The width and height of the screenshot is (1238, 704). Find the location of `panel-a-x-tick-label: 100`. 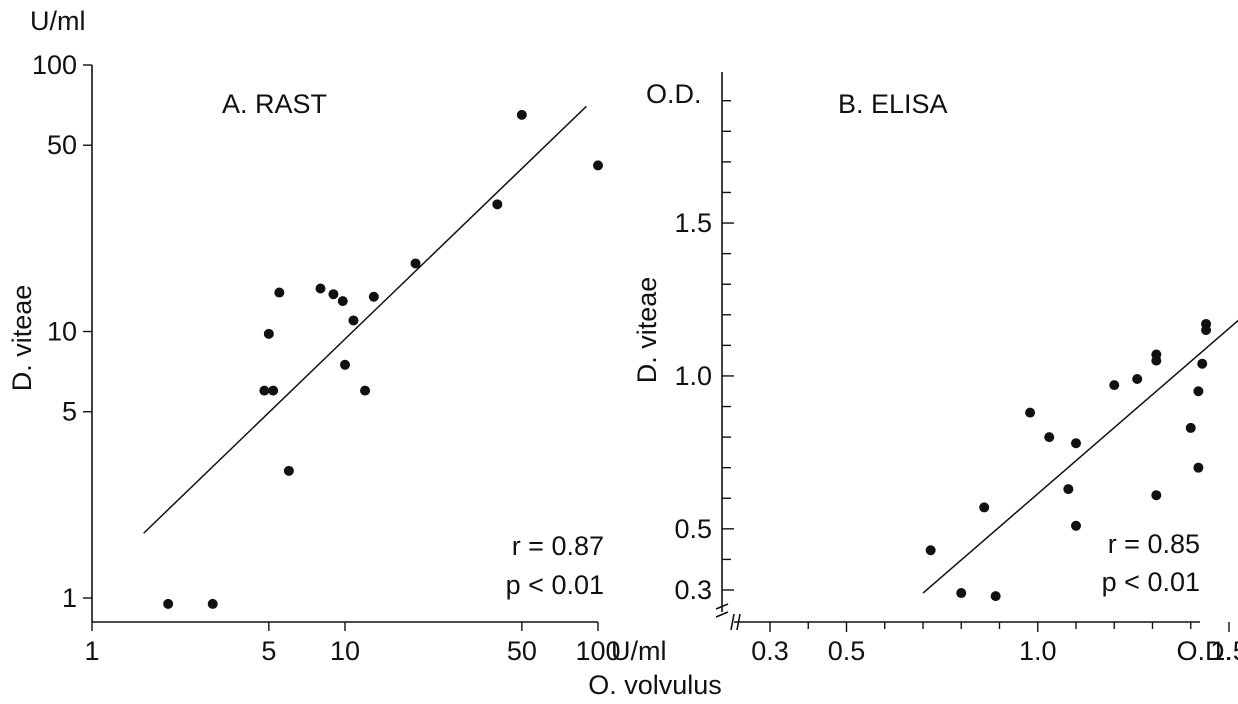

panel-a-x-tick-label: 100 is located at coordinates (597, 651).